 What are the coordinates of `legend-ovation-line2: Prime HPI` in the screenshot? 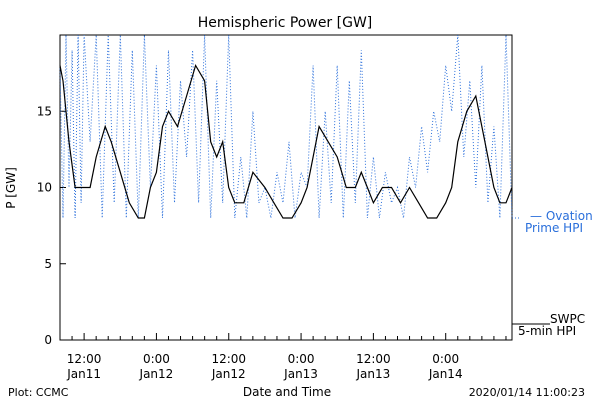 It's located at (554, 228).